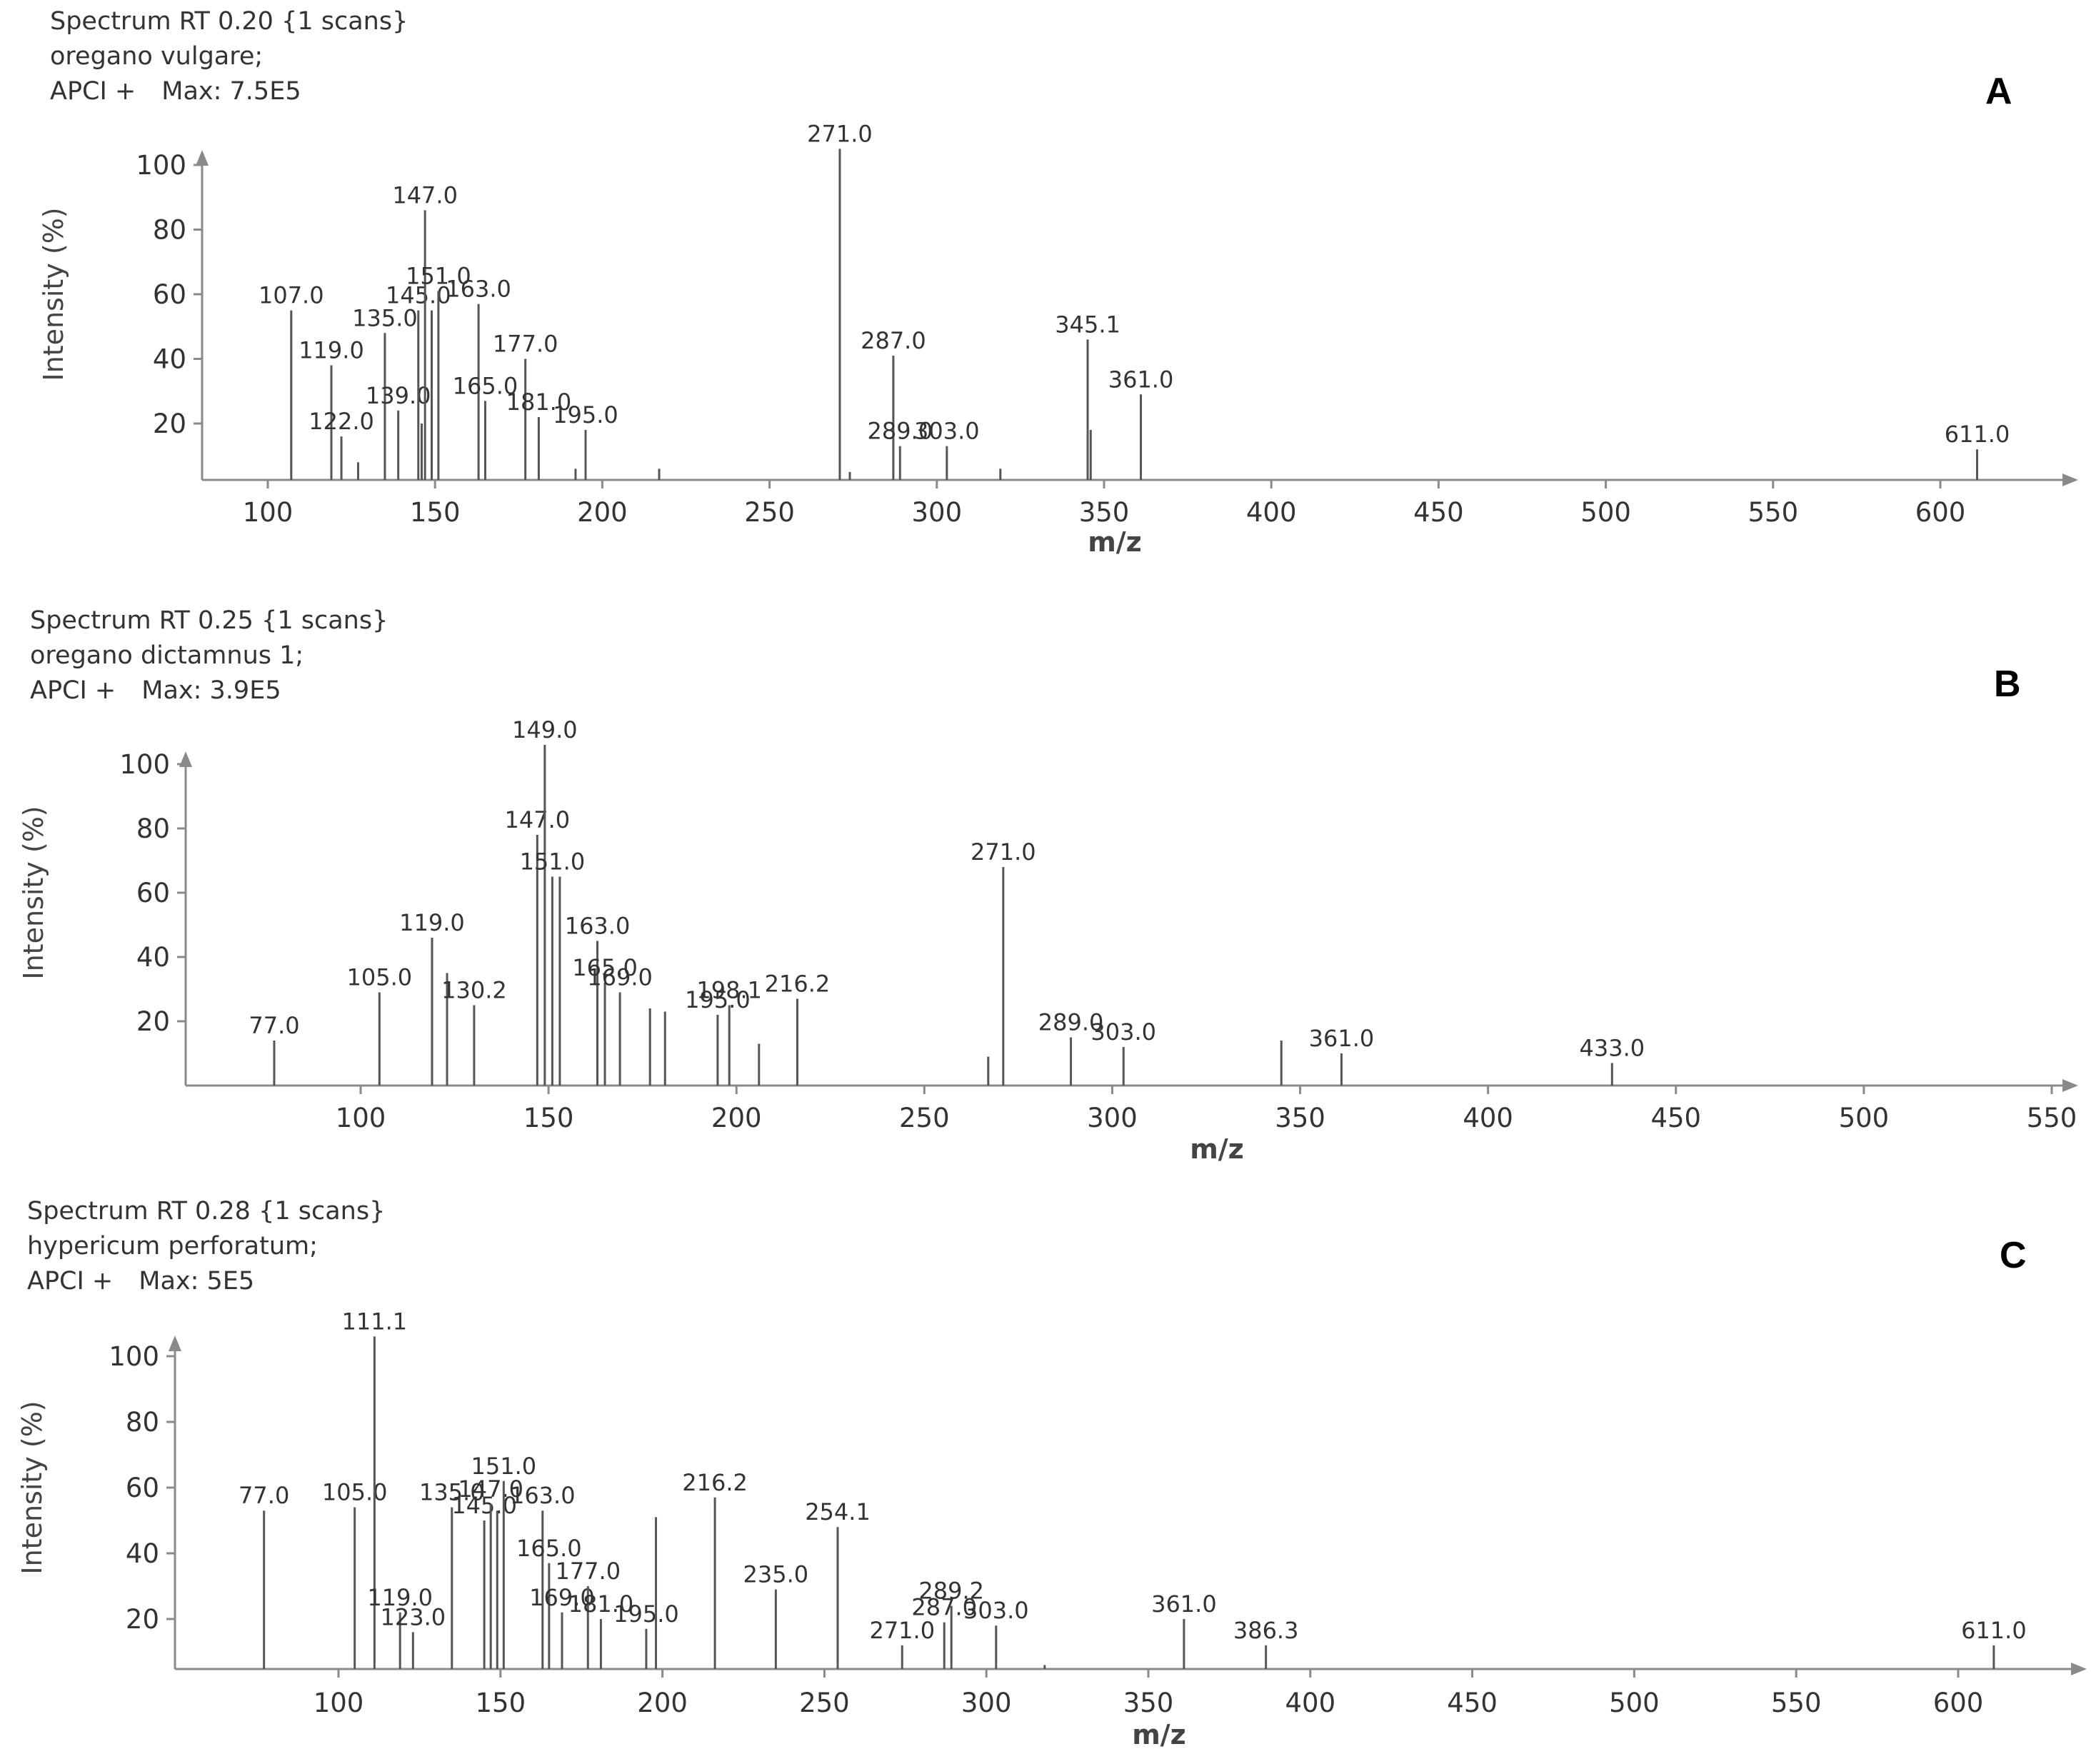  Describe the element at coordinates (70, 1281) in the screenshot. I see `panel-c-ionization: APCI +` at that location.